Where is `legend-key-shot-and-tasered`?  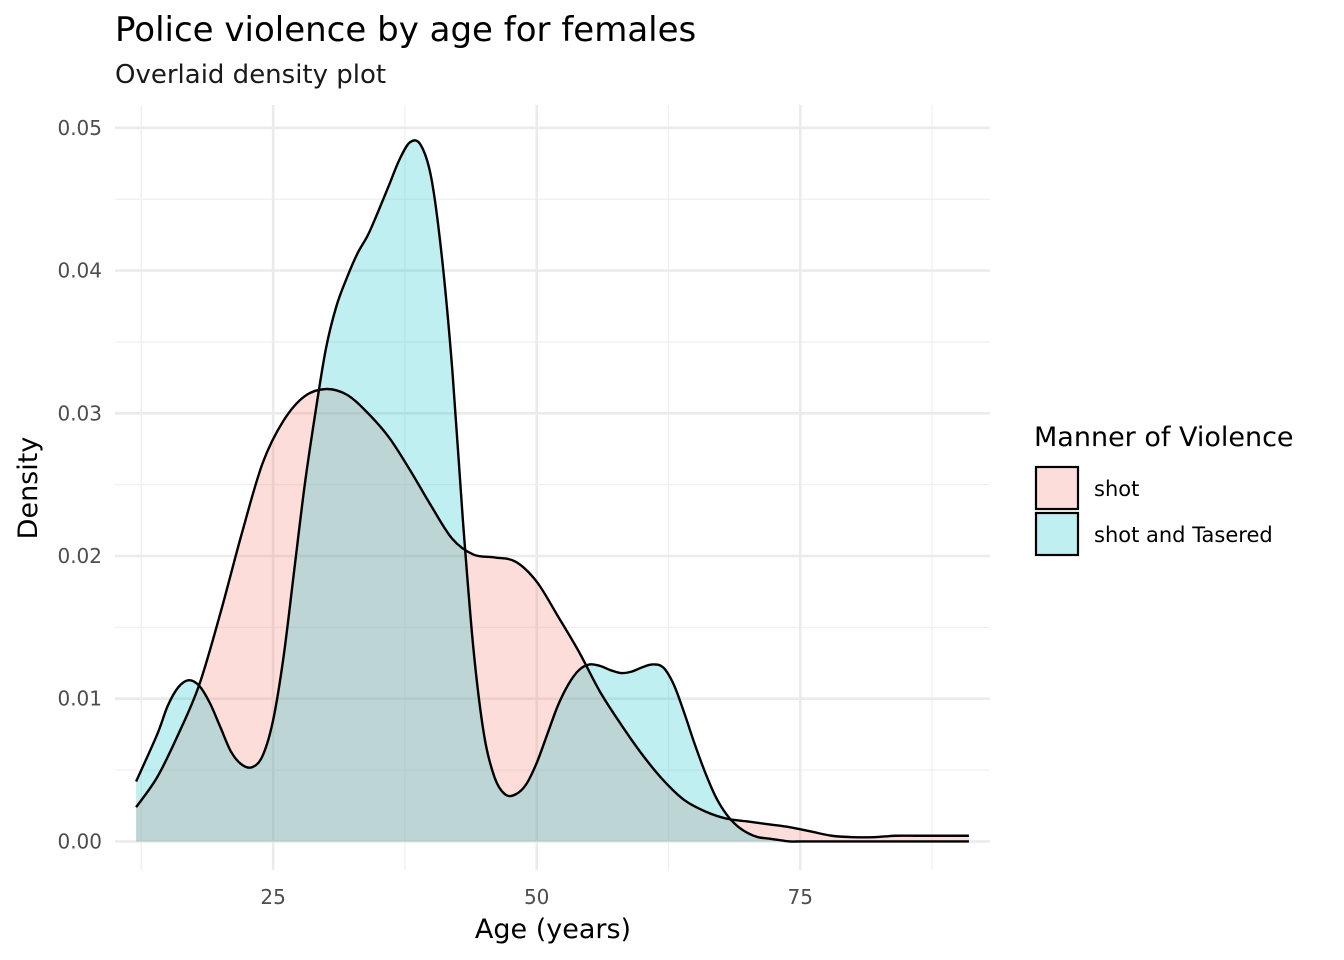 legend-key-shot-and-tasered is located at coordinates (1057, 534).